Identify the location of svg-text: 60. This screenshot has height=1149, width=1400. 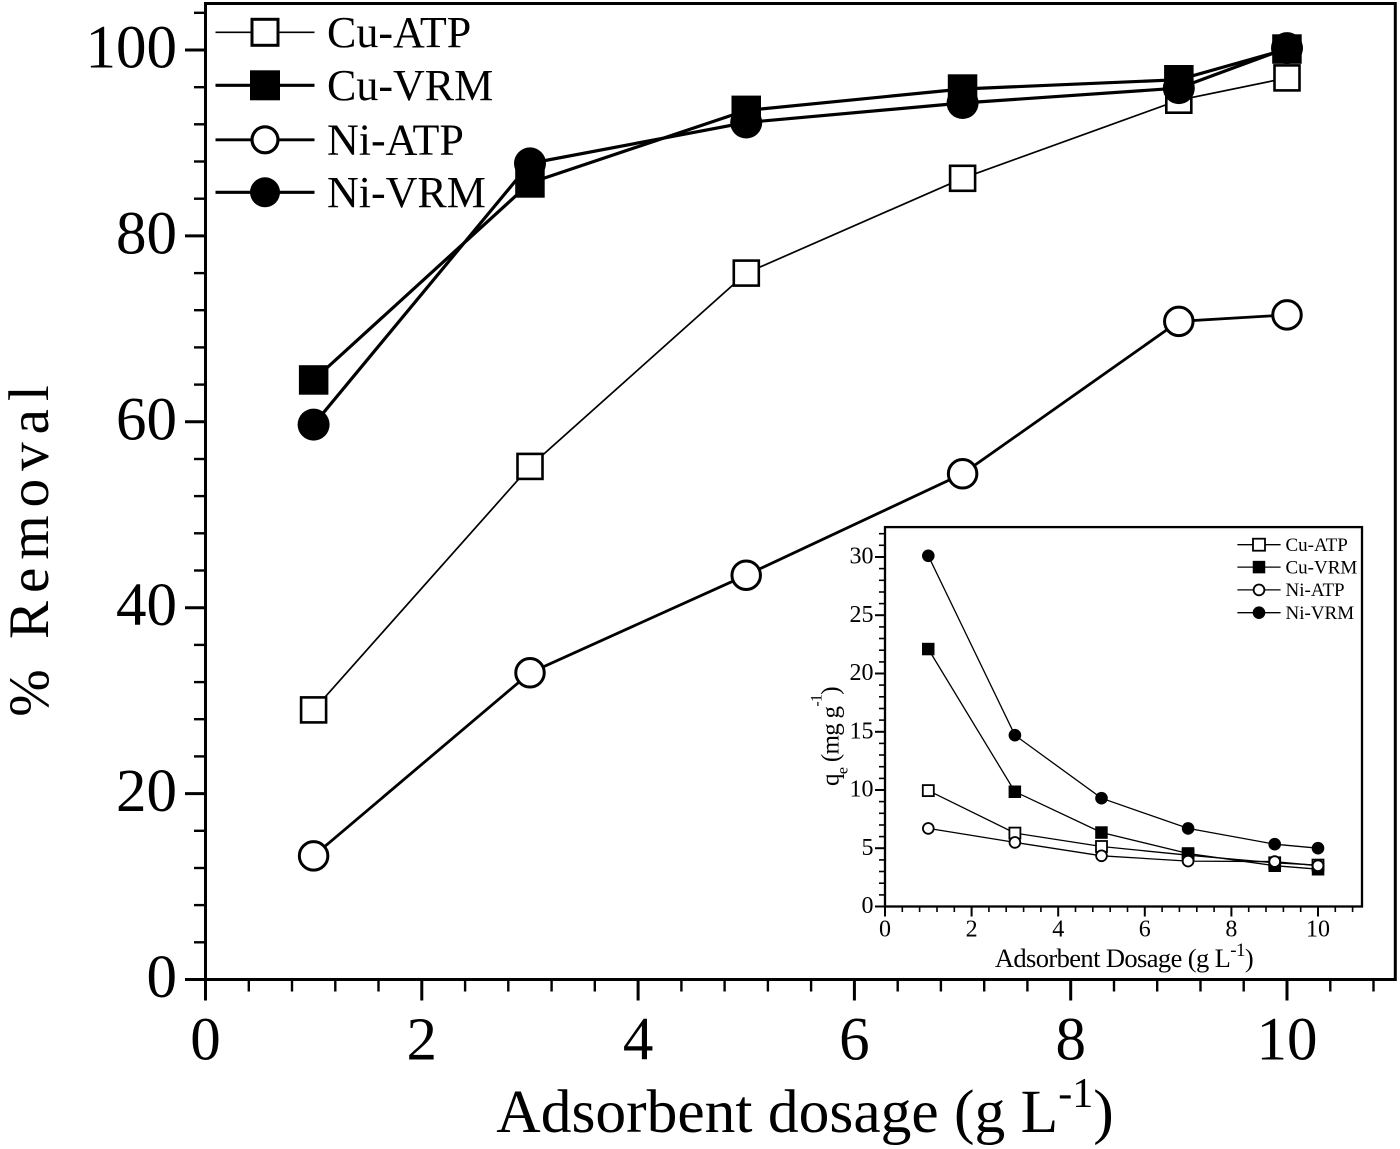
(146, 419).